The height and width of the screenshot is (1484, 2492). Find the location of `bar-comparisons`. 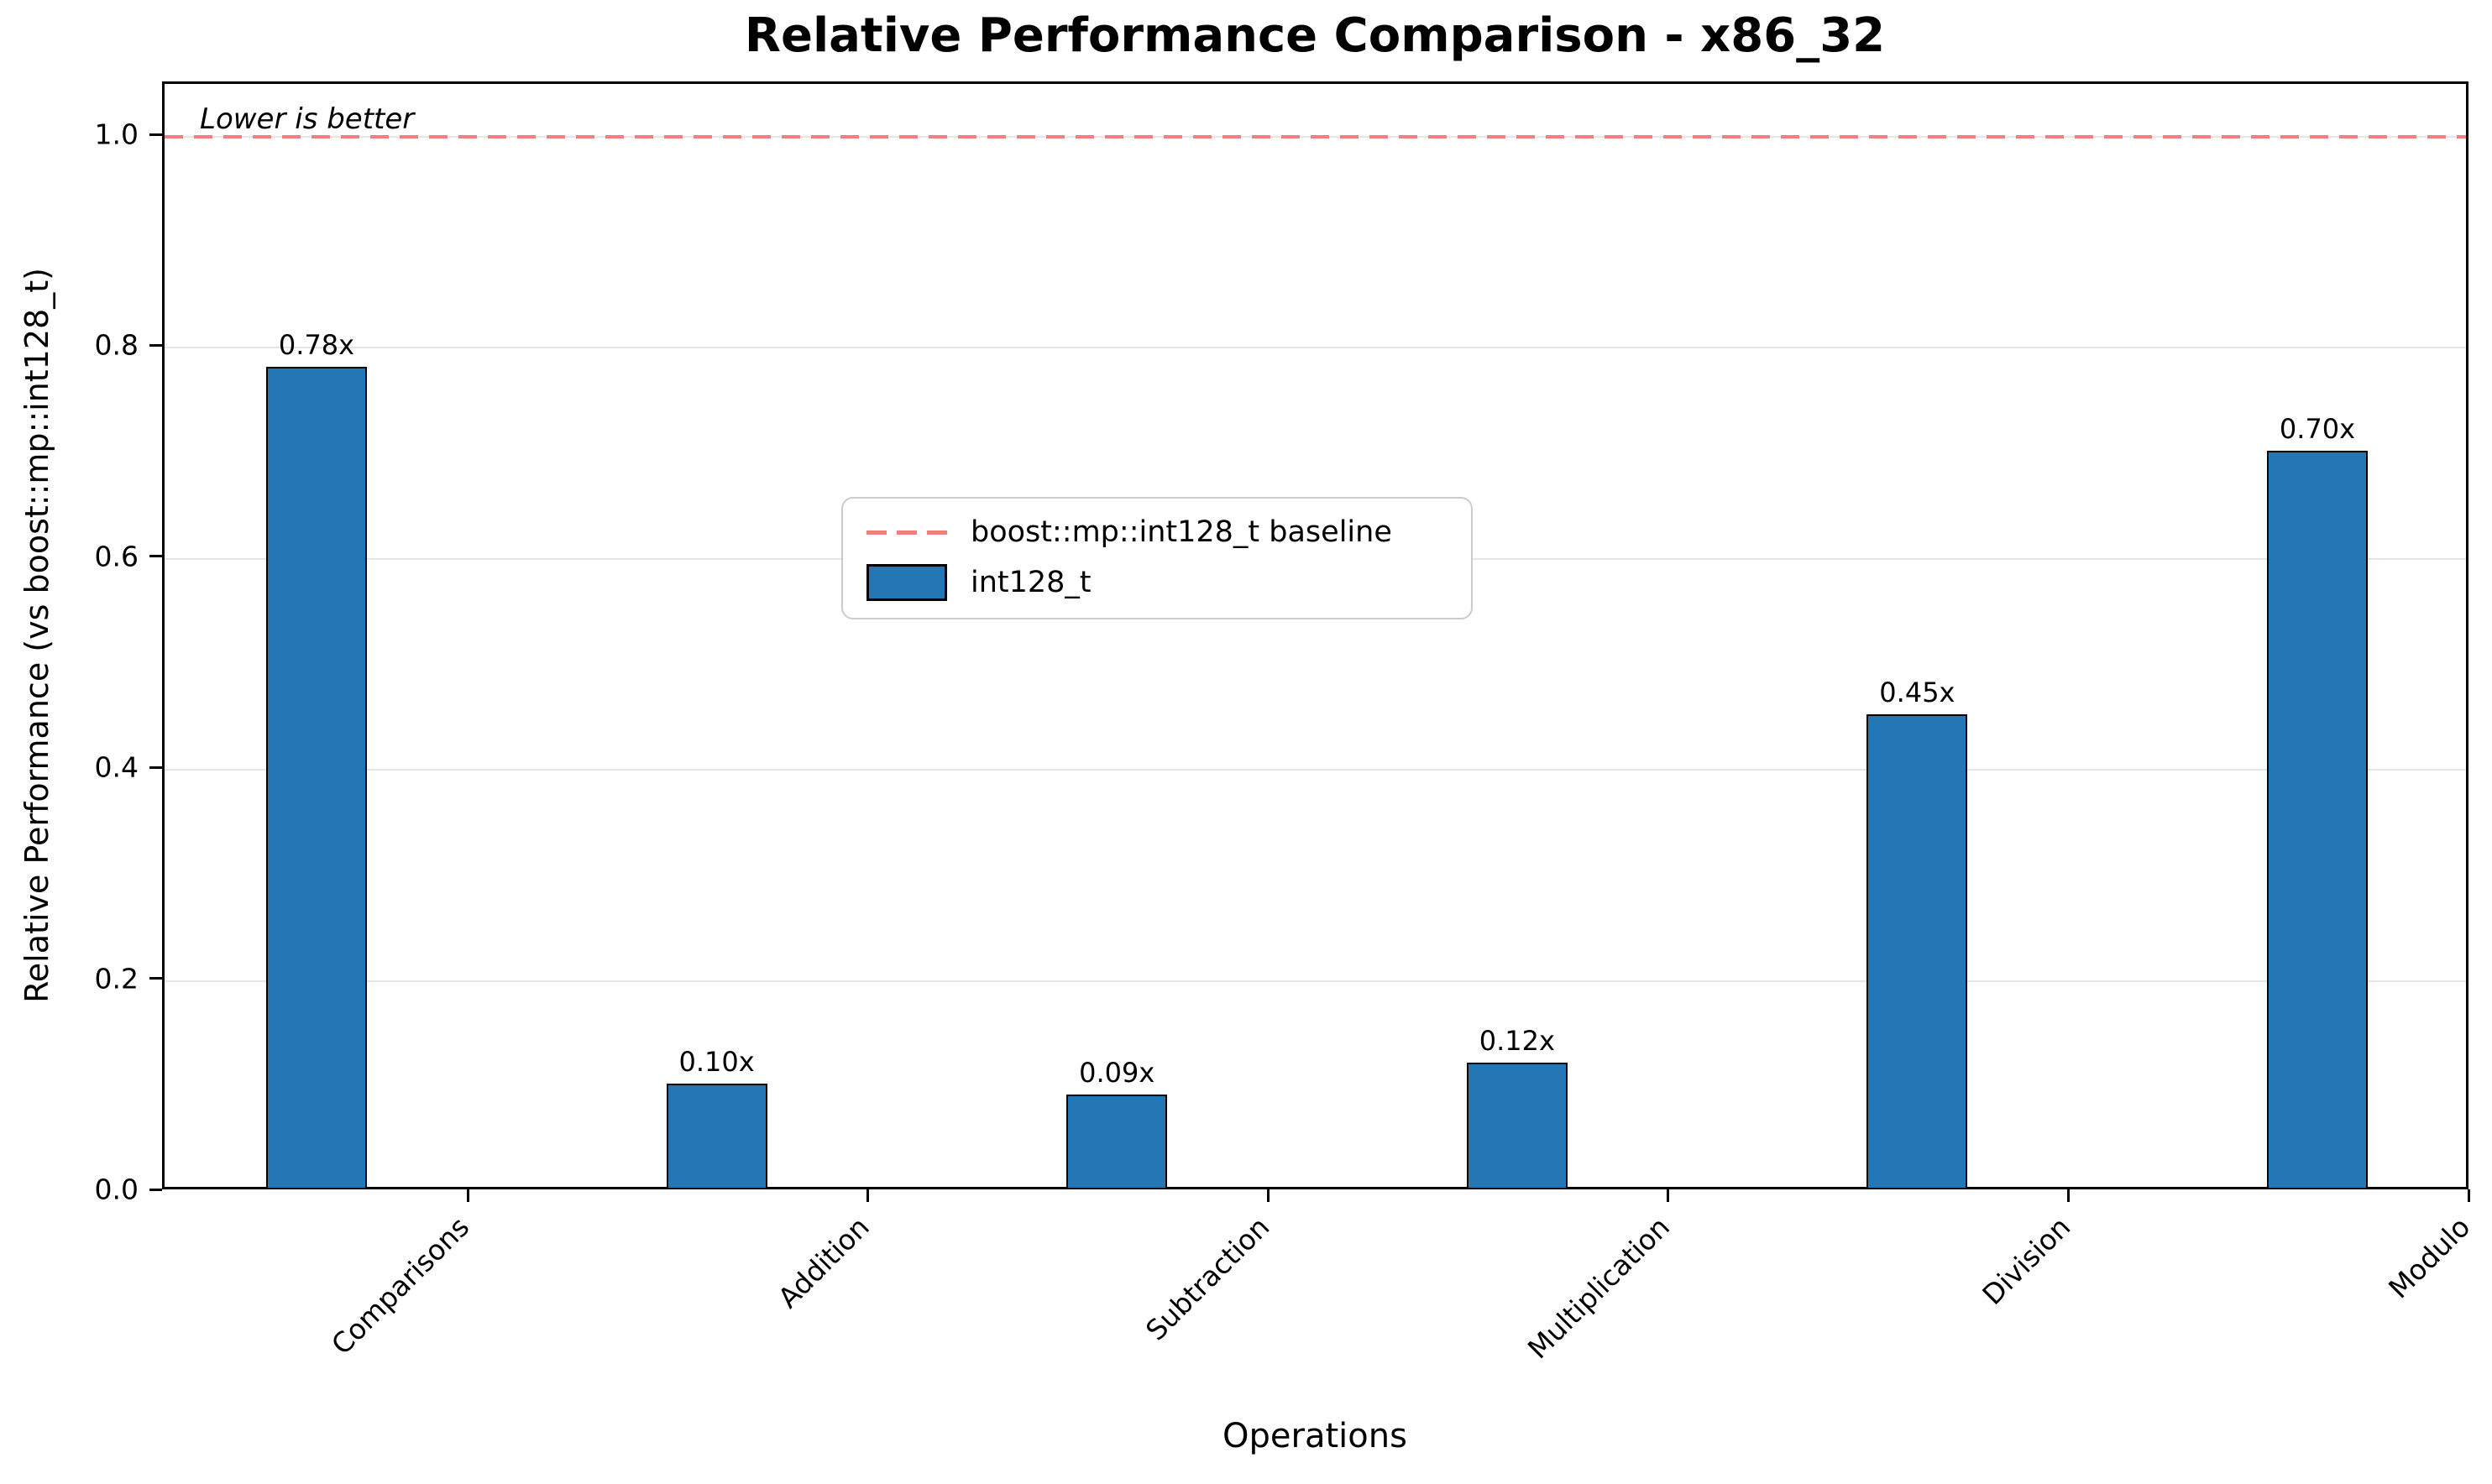

bar-comparisons is located at coordinates (316, 777).